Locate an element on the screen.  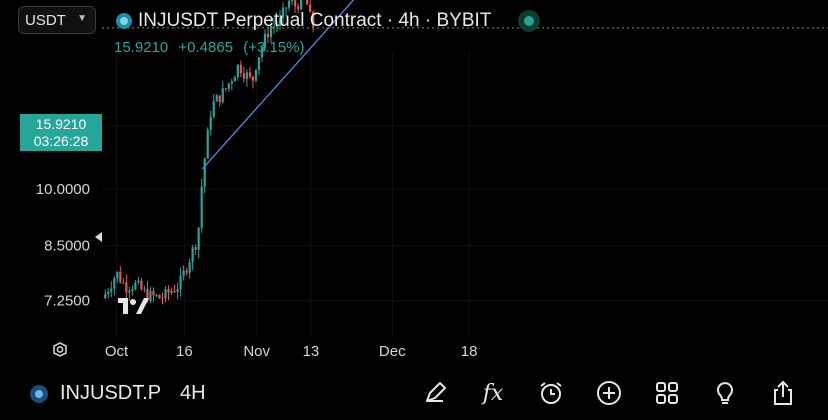
price-summary: 15.9210 +0.4865 (+3.15%) is located at coordinates (212, 47).